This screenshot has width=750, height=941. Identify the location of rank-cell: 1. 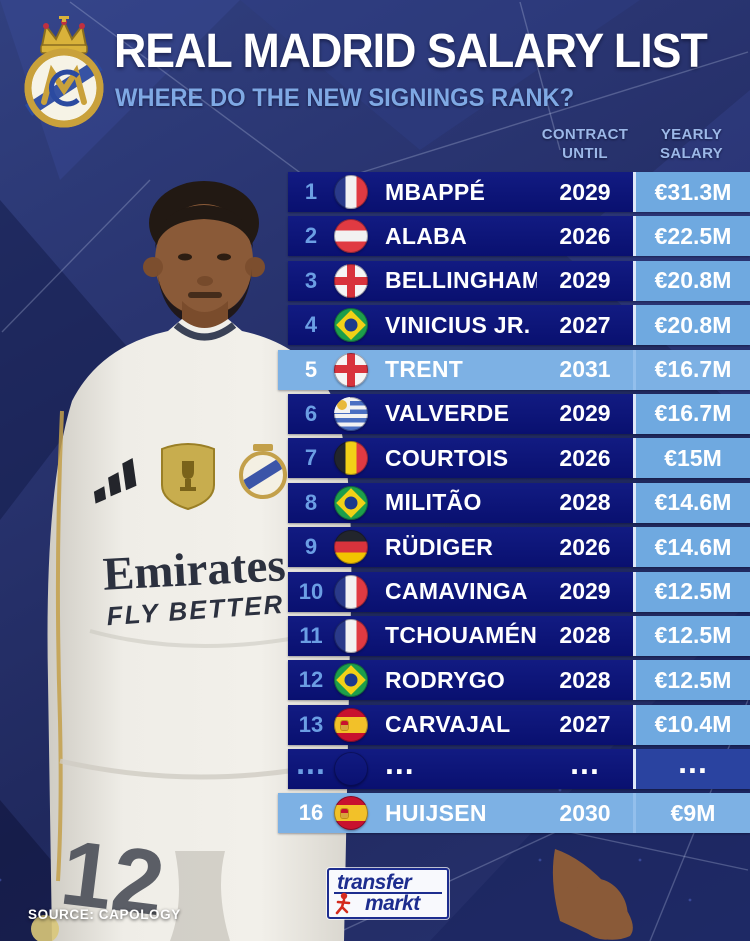
(311, 191).